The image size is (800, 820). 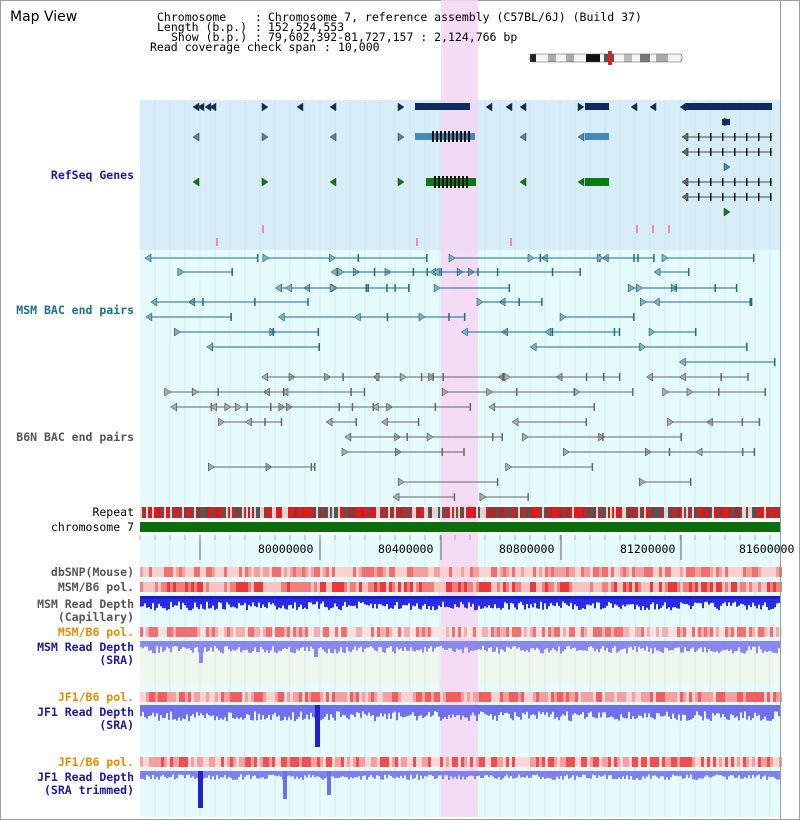 What do you see at coordinates (95, 762) in the screenshot?
I see `jf1-b6-pol-trimmed-label: JF1/B6 pol.` at bounding box center [95, 762].